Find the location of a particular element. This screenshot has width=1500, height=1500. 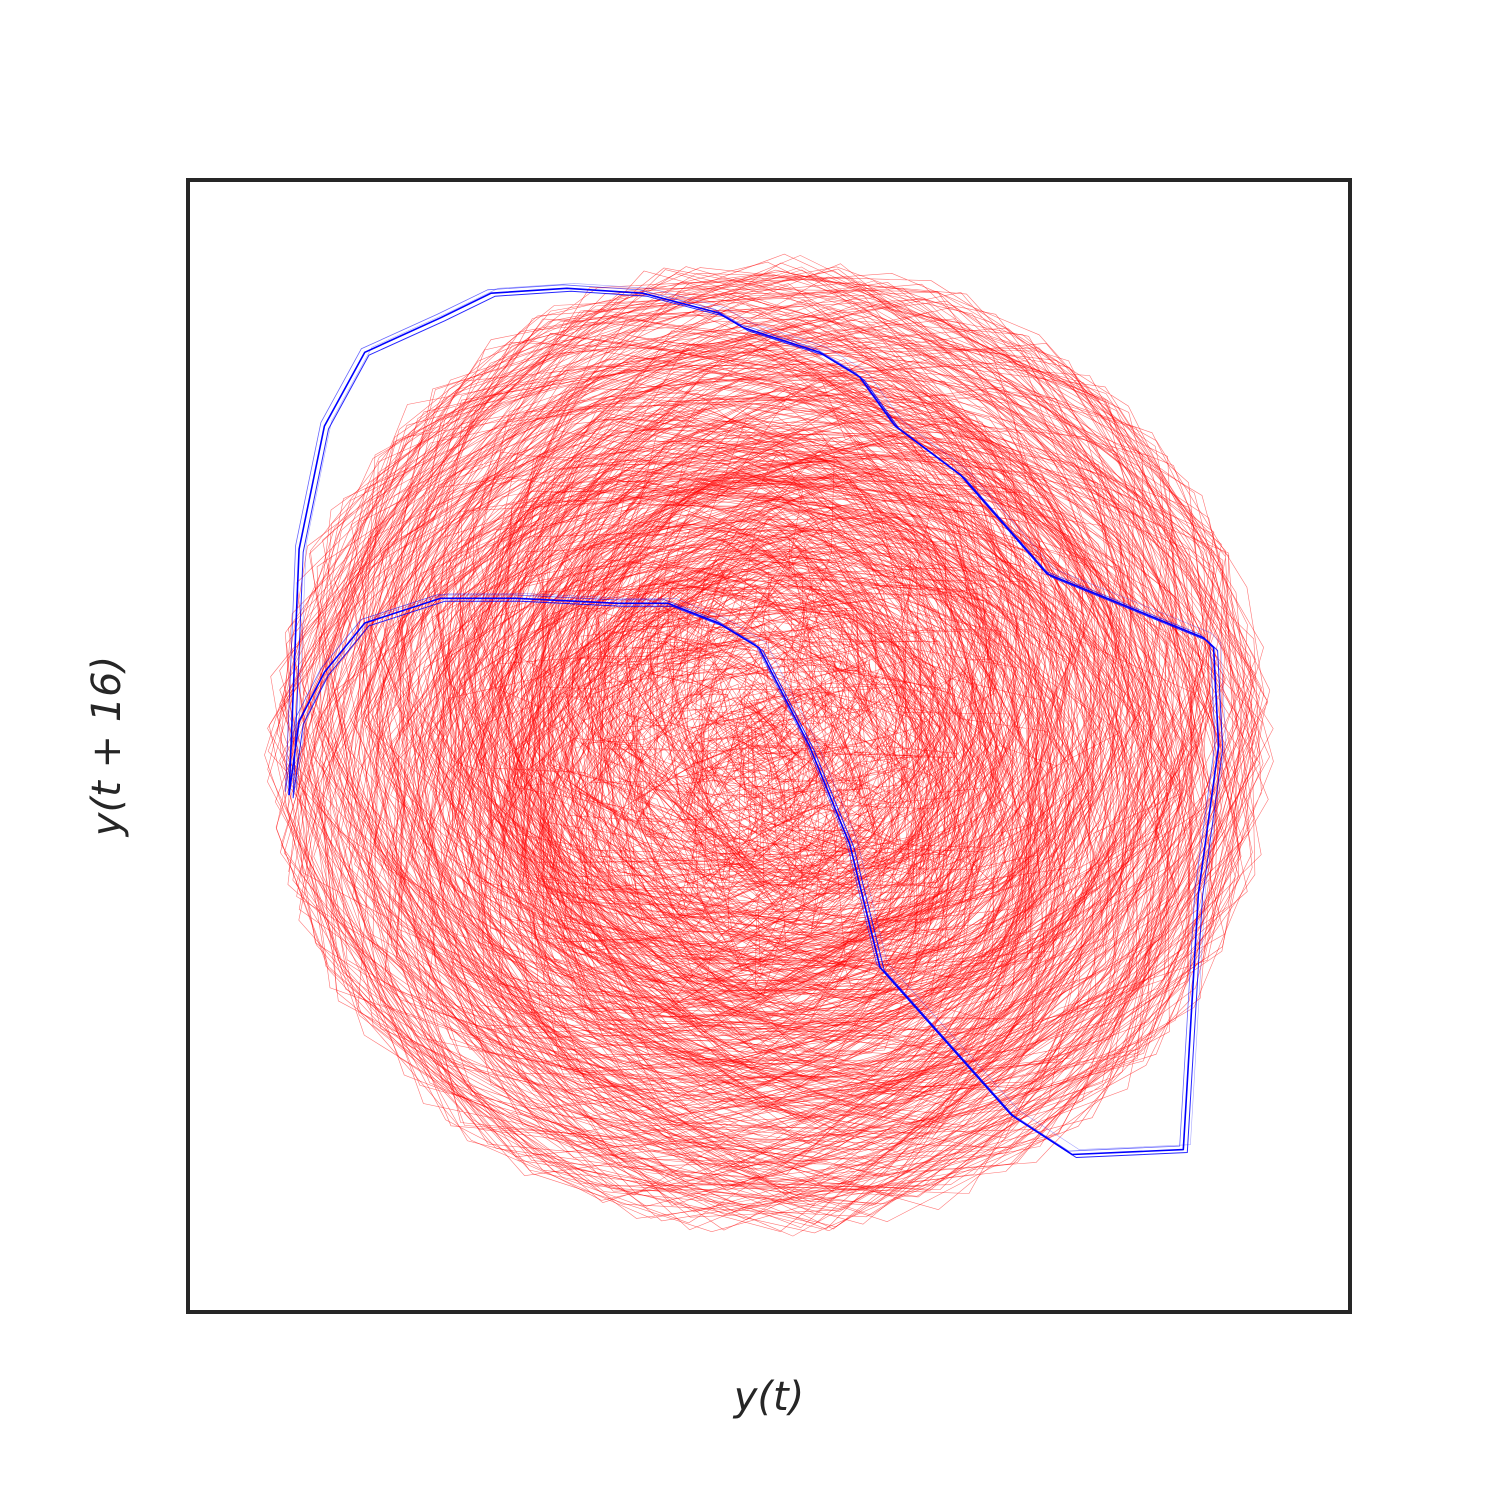

y-axis-label: y(t + 16) is located at coordinates (107, 746).